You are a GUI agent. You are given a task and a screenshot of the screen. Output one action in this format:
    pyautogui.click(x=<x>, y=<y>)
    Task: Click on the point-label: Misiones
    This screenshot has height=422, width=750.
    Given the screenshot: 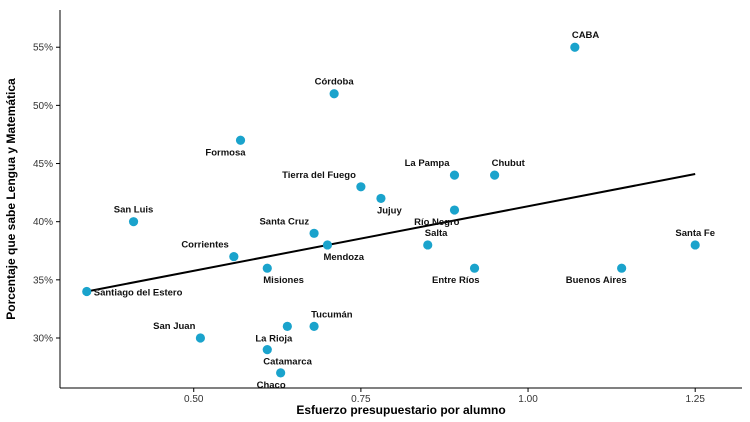 What is the action you would take?
    pyautogui.click(x=283, y=280)
    